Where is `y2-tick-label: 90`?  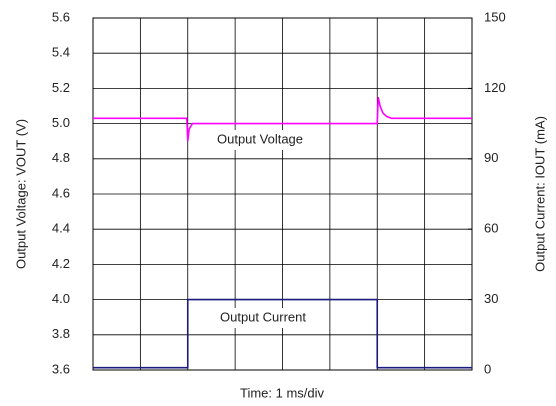 y2-tick-label: 90 is located at coordinates (491, 157).